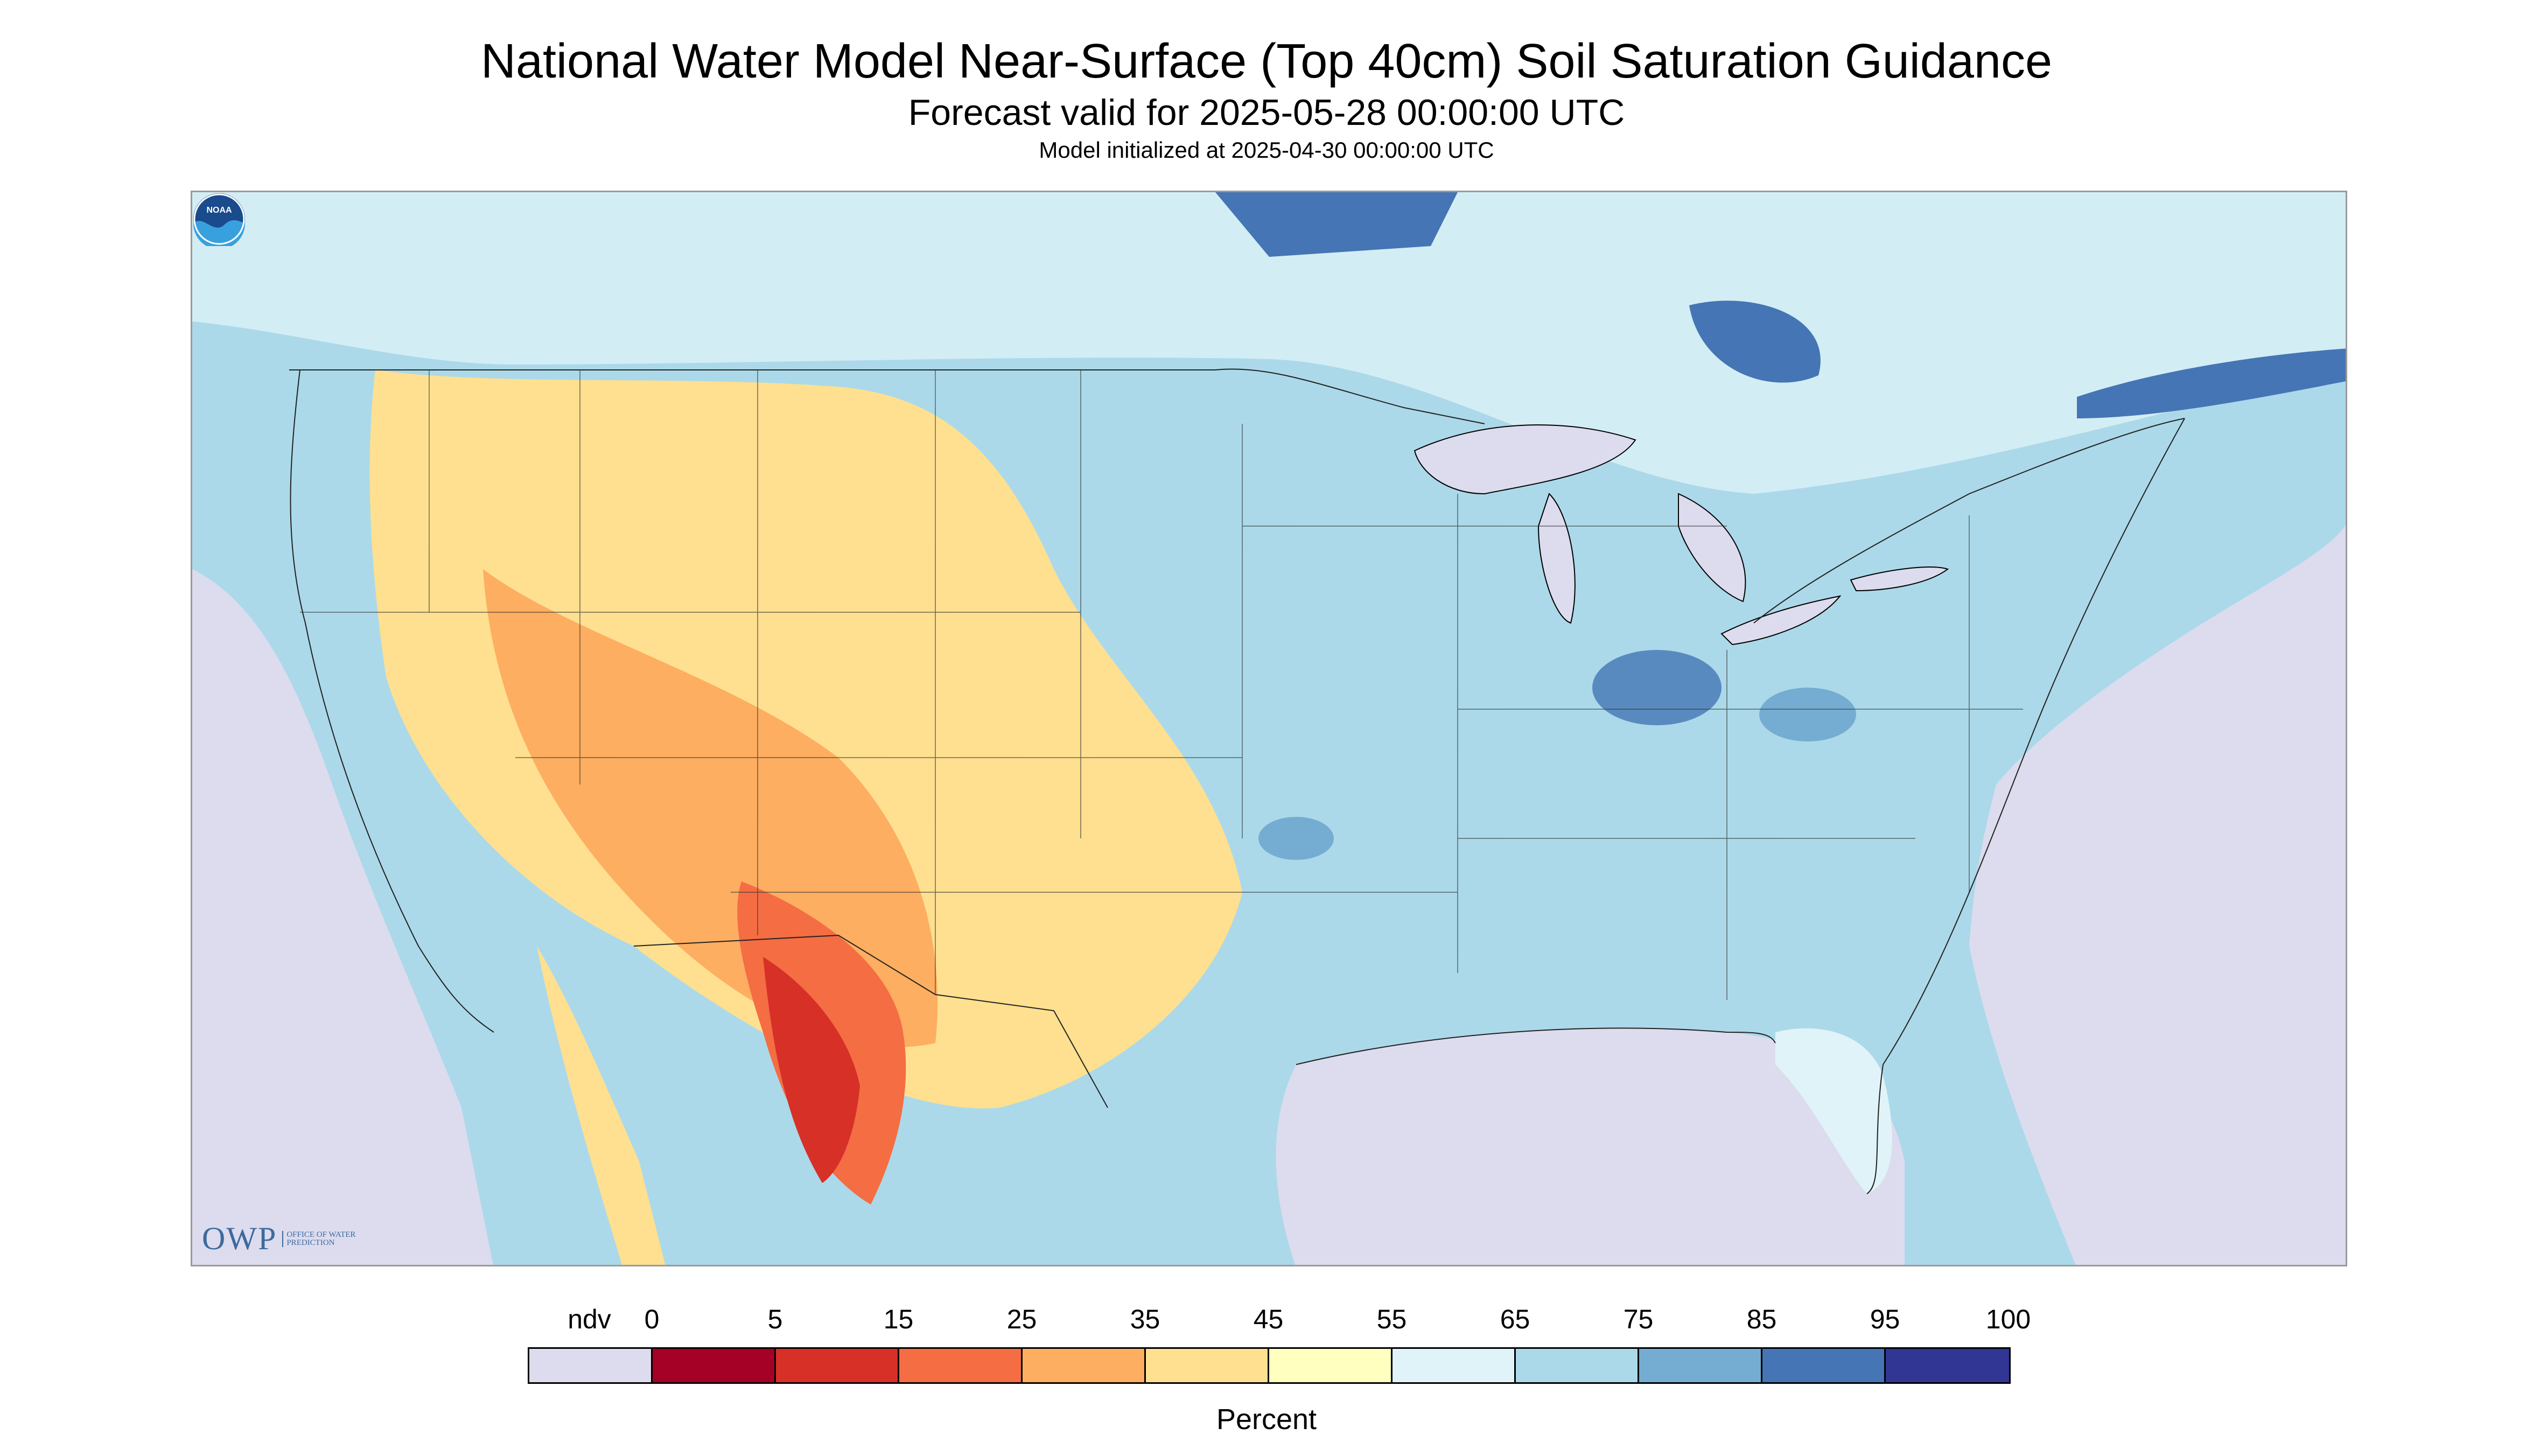 This screenshot has height=1456, width=2533. Describe the element at coordinates (1781, 620) in the screenshot. I see `lake-erie` at that location.